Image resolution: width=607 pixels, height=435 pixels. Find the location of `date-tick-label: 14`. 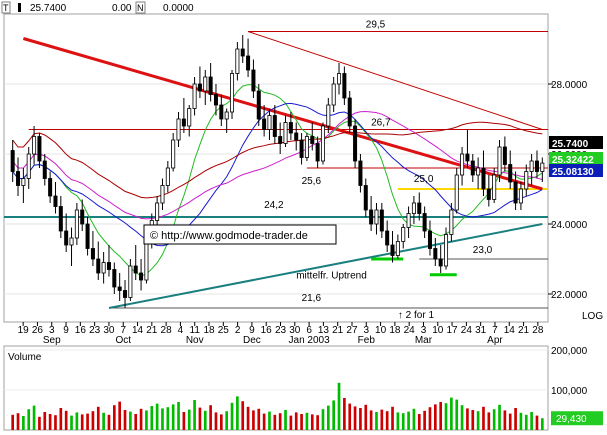

date-tick-label: 14 is located at coordinates (138, 330).